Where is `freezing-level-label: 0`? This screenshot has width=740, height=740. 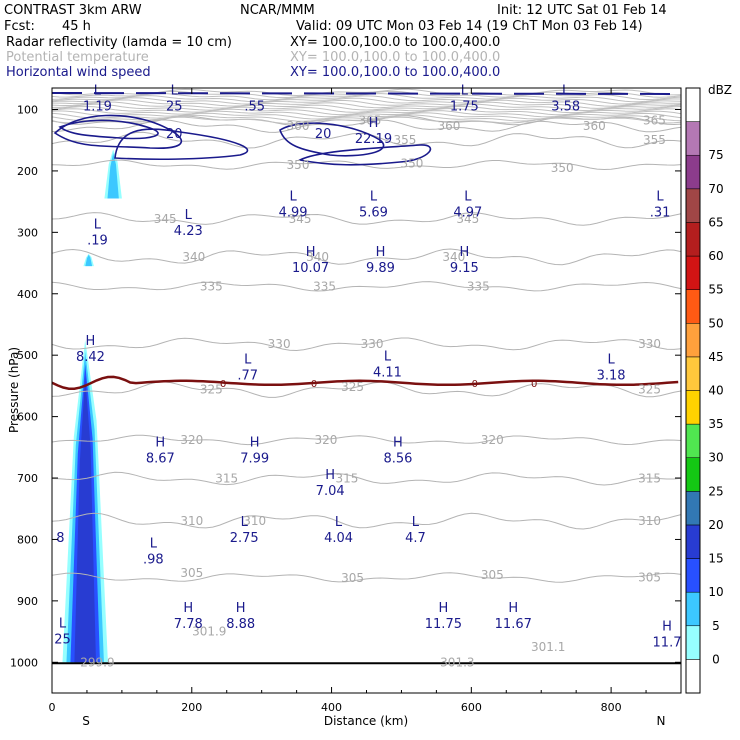
freezing-level-label: 0 is located at coordinates (475, 384).